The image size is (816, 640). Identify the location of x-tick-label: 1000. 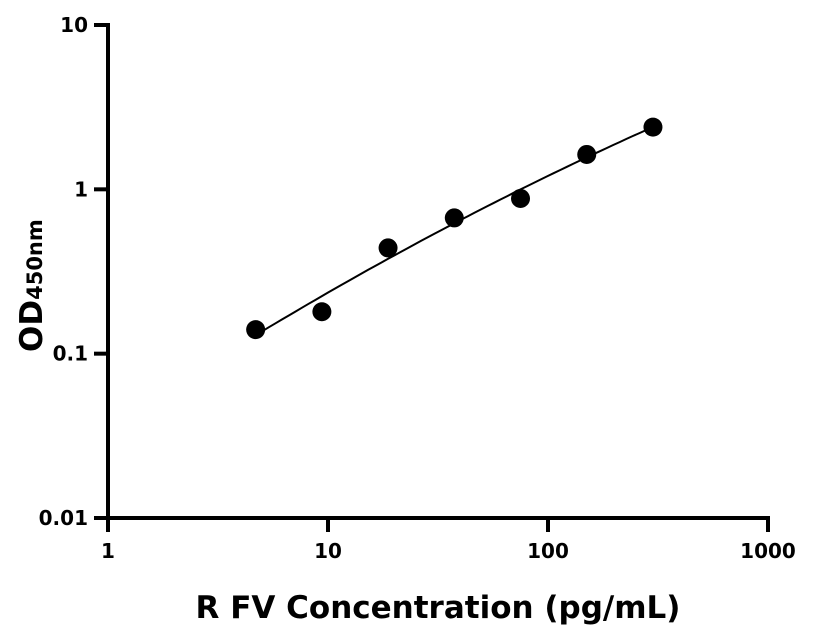
(768, 551).